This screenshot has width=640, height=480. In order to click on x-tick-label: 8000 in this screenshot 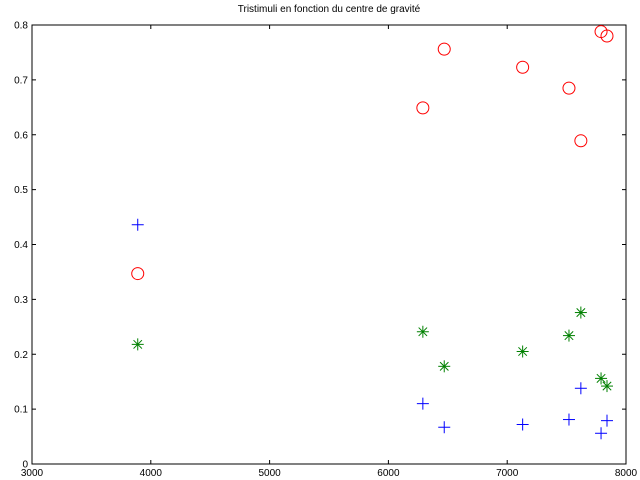, I will do `click(626, 473)`.